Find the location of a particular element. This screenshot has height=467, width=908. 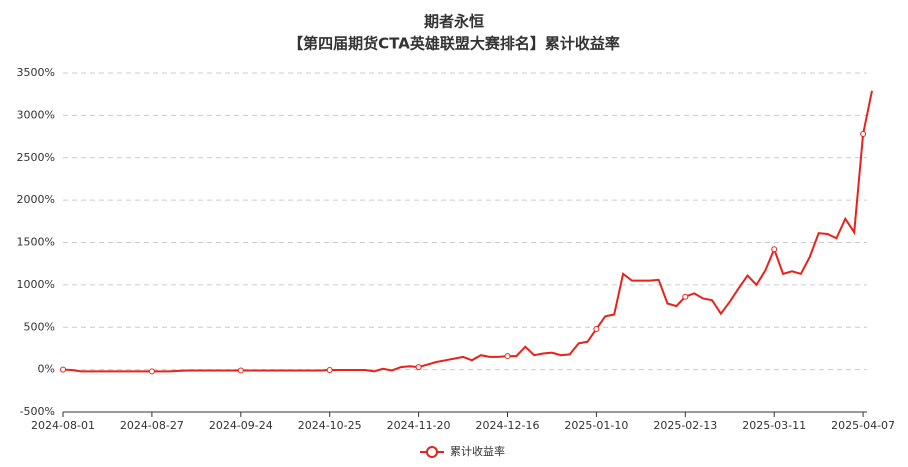

x-tick-label: 2024-12-16 is located at coordinates (508, 425).